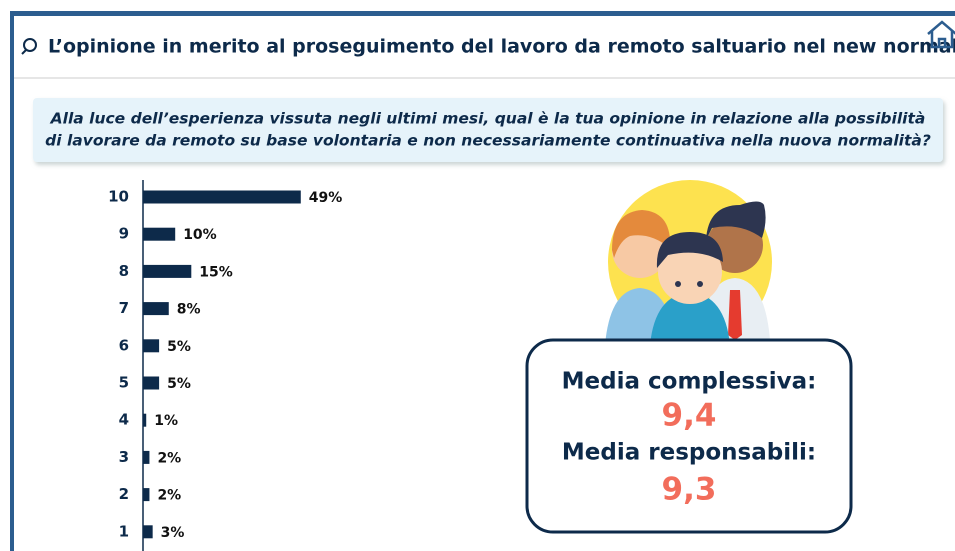 This screenshot has height=551, width=955. I want to click on category-label: 10, so click(118, 197).